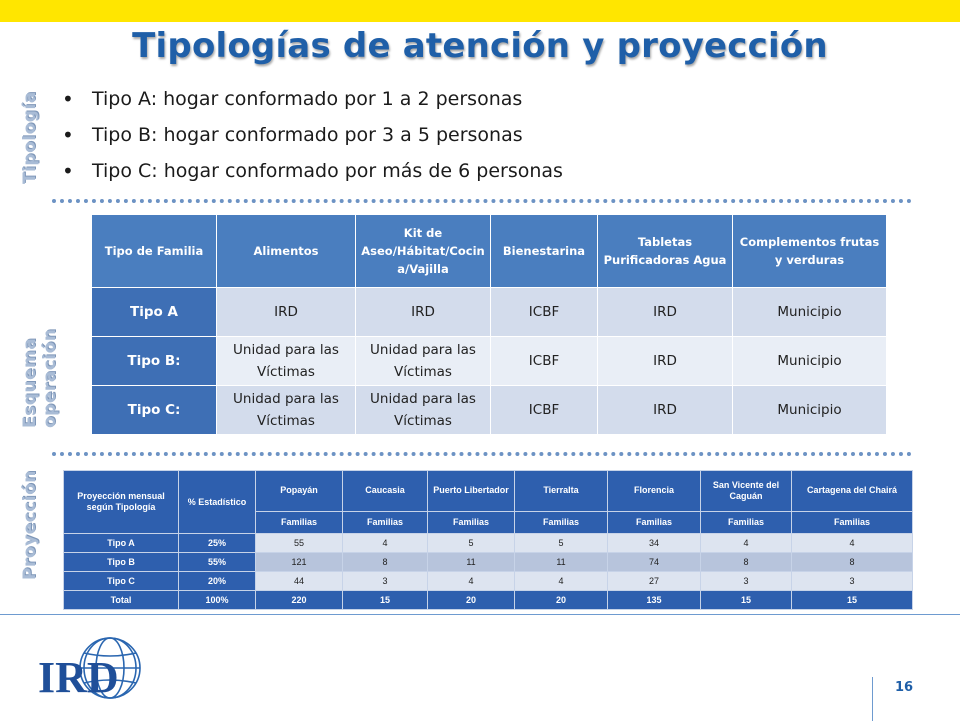 The width and height of the screenshot is (960, 721). I want to click on column-header: Bienestarina, so click(544, 251).